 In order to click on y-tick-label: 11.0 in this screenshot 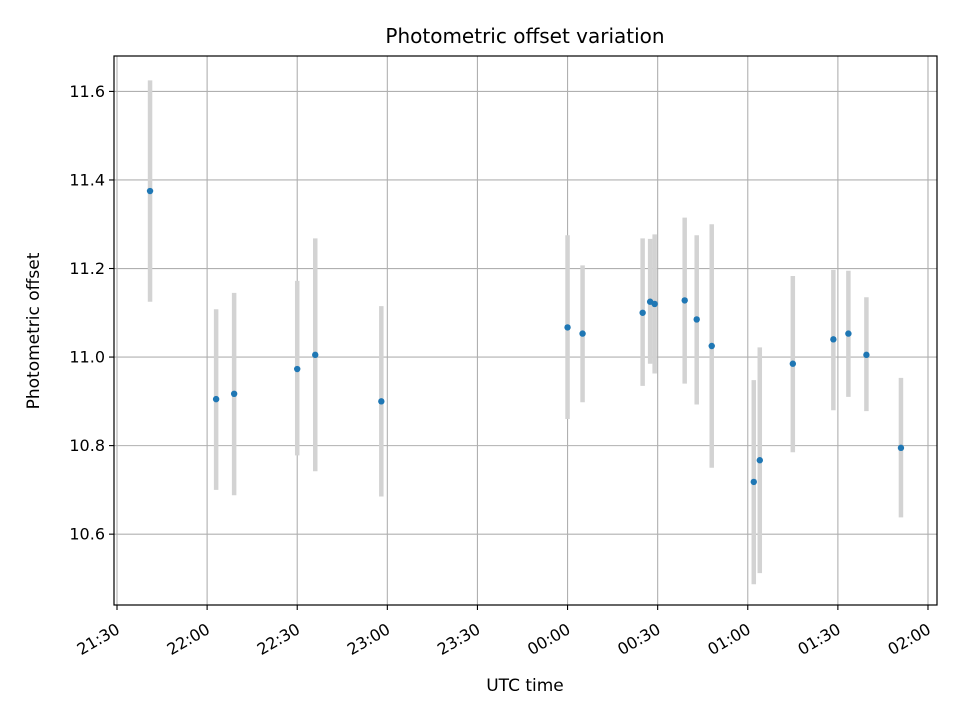, I will do `click(87, 357)`.